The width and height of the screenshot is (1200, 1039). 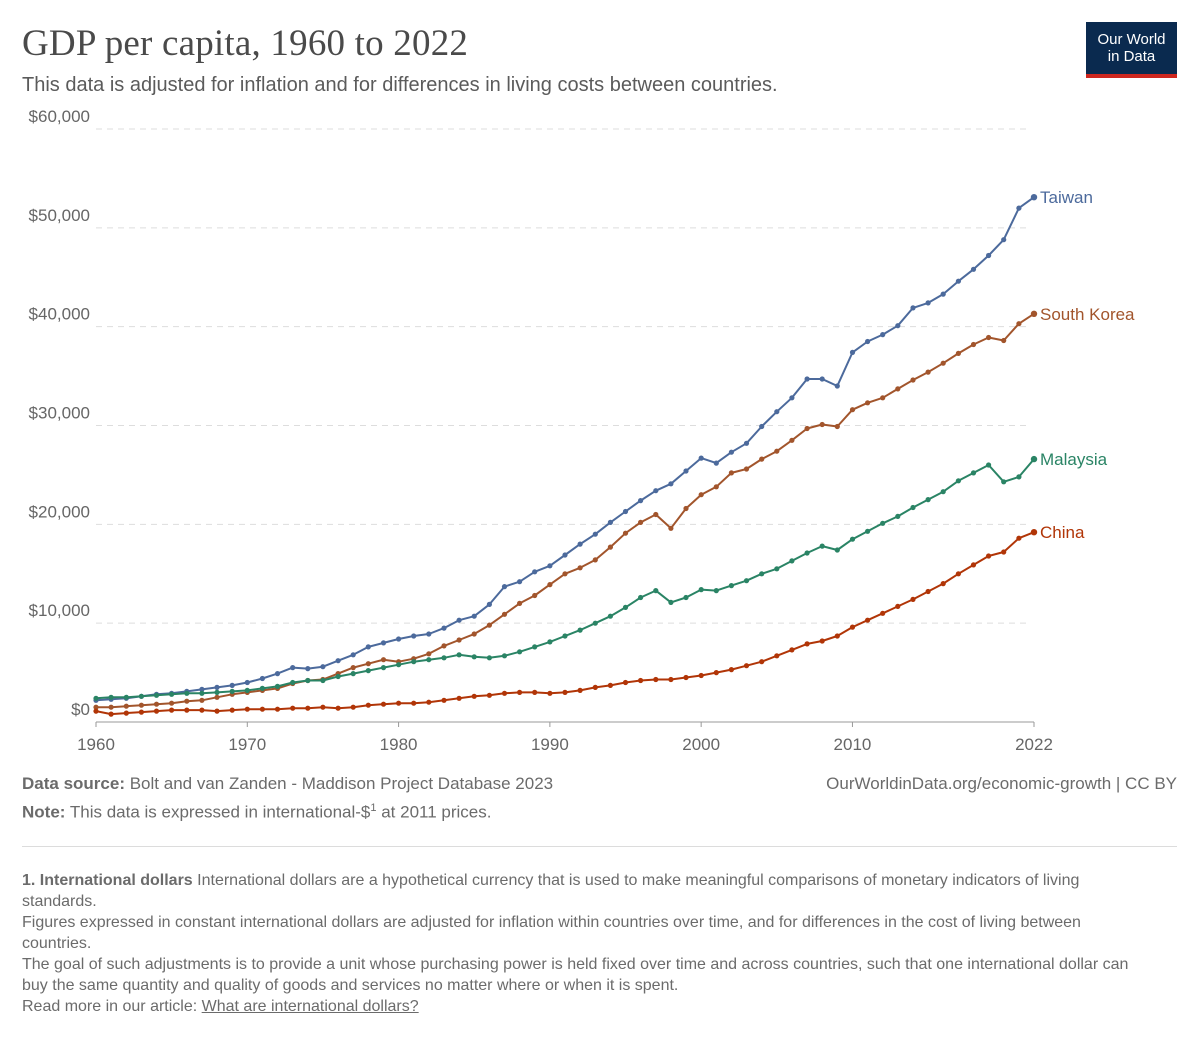 I want to click on international-dollars-link: What are international dollars?, so click(x=310, y=1006).